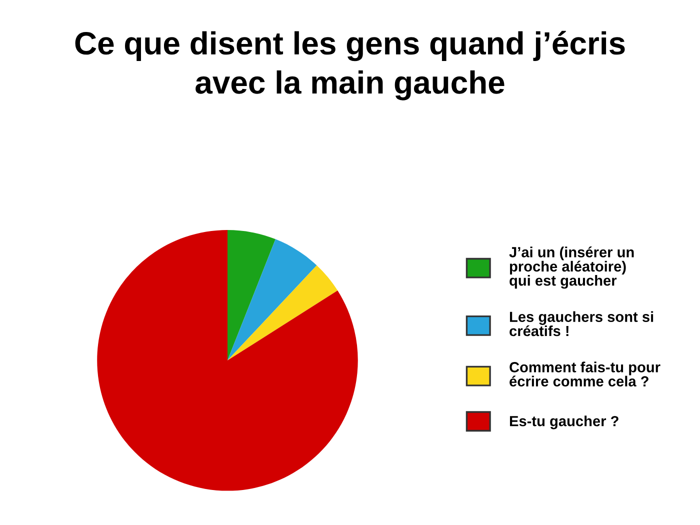 The image size is (700, 525). I want to click on legend-label: J’ai un (insérer un proche aléatoire) qui est gaucher, so click(571, 267).